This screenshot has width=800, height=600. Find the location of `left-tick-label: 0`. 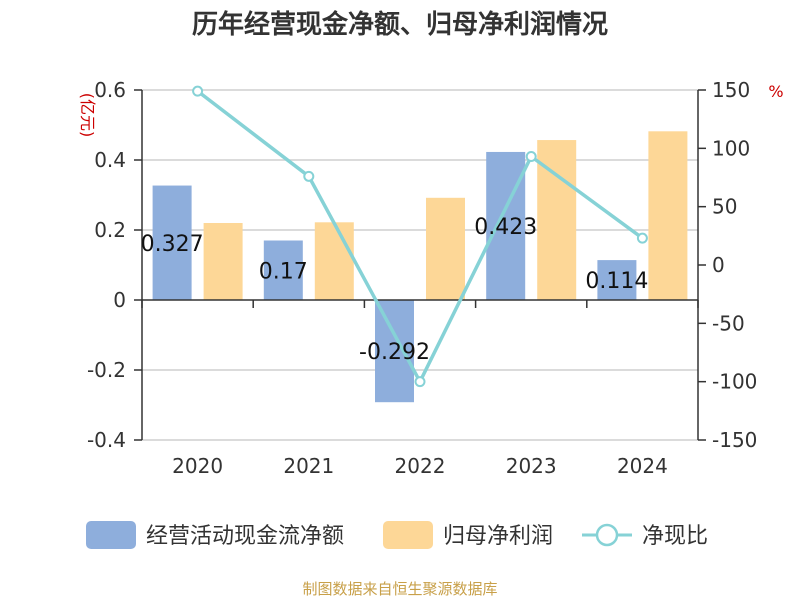

left-tick-label: 0 is located at coordinates (119, 300).